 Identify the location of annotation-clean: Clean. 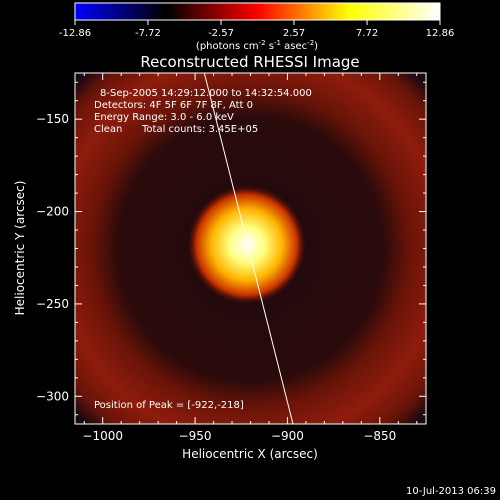
(108, 129).